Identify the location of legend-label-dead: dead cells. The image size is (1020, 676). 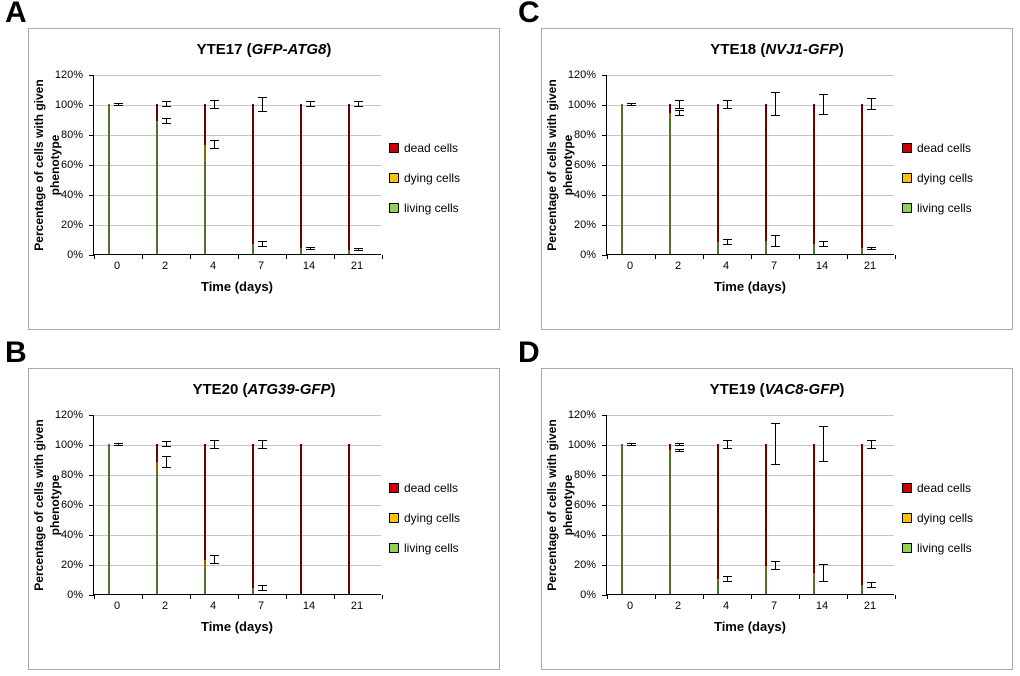
(431, 488).